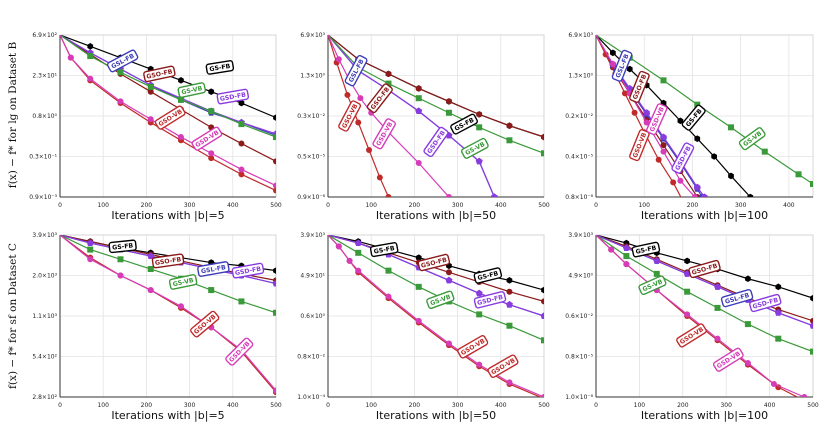 The height and width of the screenshot is (443, 830). What do you see at coordinates (350, 116) in the screenshot?
I see `series-label-gso-vb-box` at bounding box center [350, 116].